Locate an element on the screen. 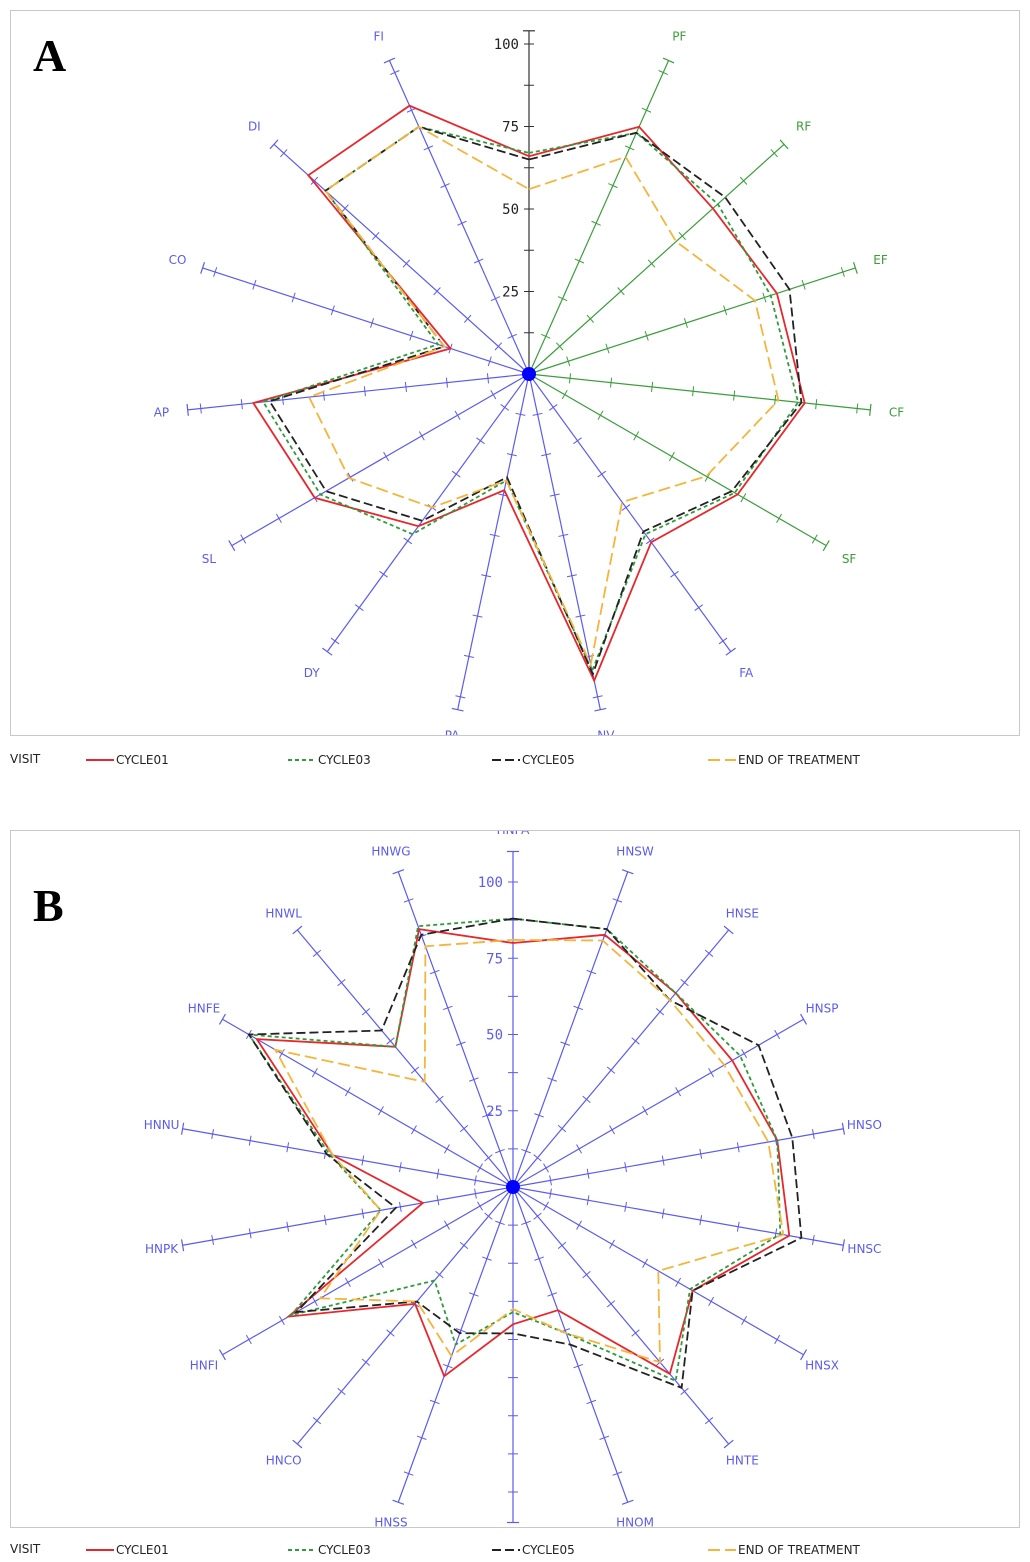 The image size is (1030, 1562). axis-ef is located at coordinates (692, 321).